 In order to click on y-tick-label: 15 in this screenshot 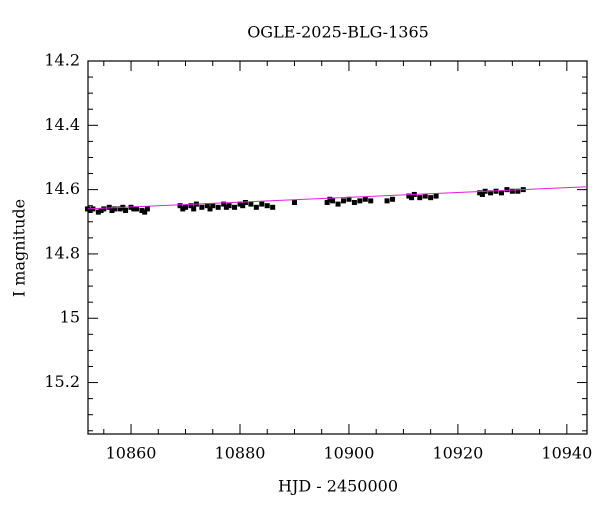, I will do `click(70, 317)`.